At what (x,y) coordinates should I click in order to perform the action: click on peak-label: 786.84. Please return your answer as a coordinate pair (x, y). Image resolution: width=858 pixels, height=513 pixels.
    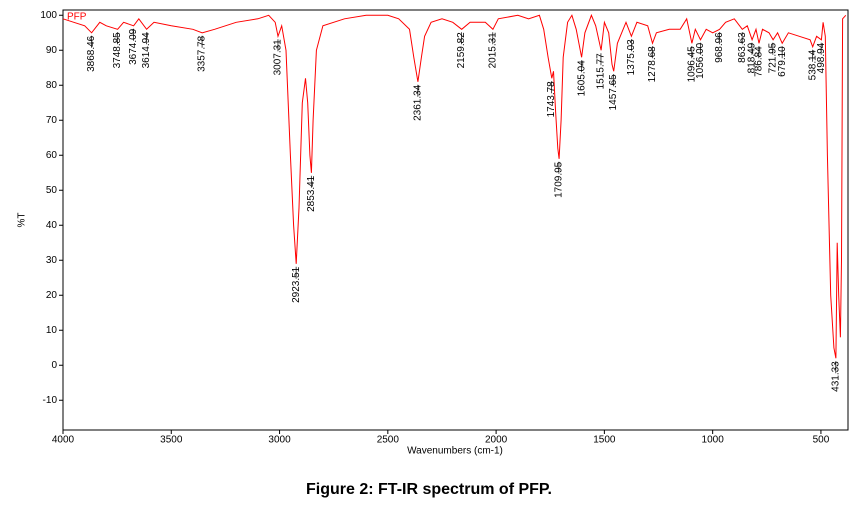
    Looking at the image, I should click on (758, 61).